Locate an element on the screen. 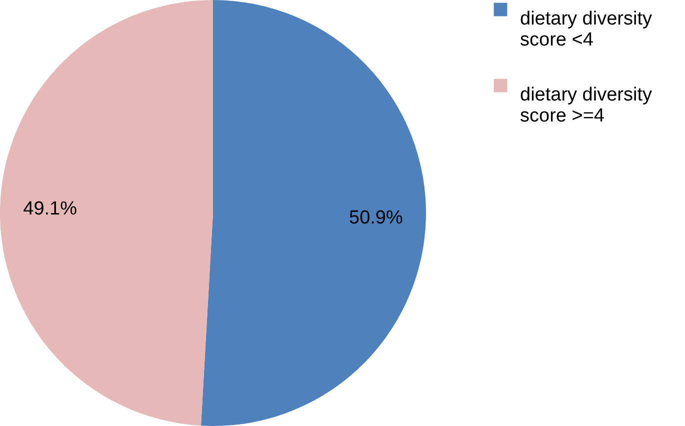 This screenshot has height=426, width=685. data-label: 49.1% is located at coordinates (50, 209).